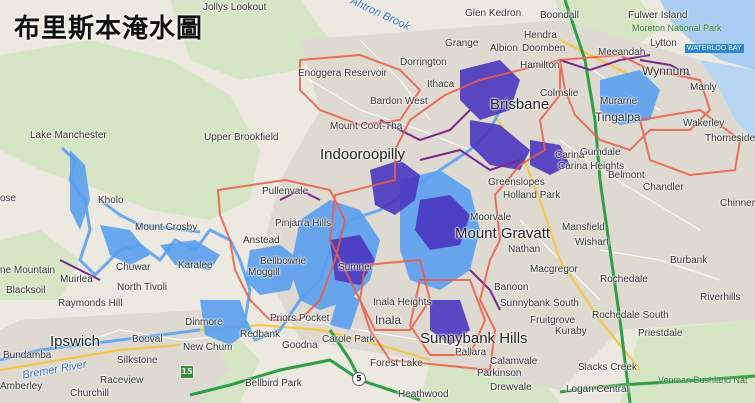 The image size is (755, 403). I want to click on label-moorvale: Moorvale, so click(491, 217).